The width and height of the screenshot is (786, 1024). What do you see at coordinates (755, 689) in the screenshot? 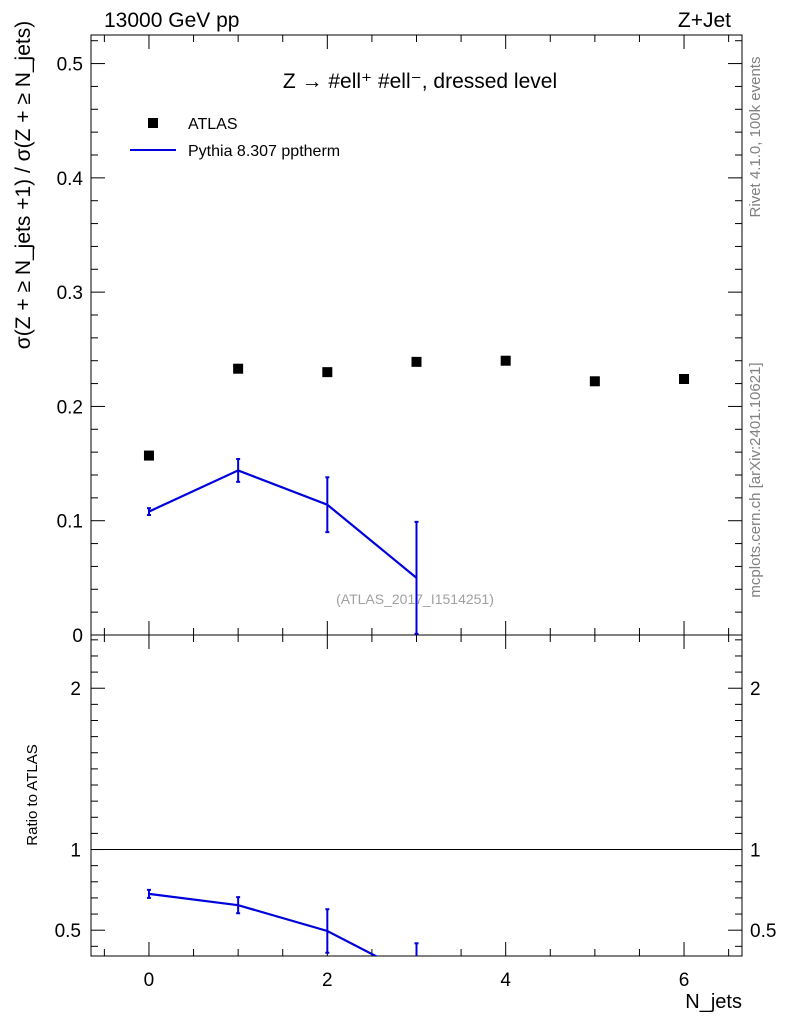
I see `ratio-tick-label-right: 2` at bounding box center [755, 689].